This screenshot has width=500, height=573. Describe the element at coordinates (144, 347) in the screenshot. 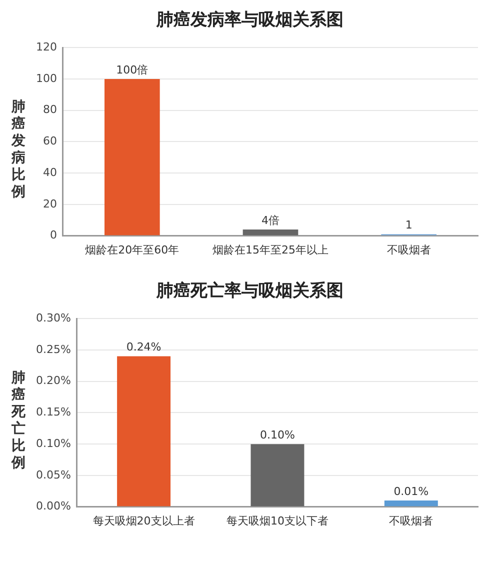

I see `data-label: 0.24%` at that location.